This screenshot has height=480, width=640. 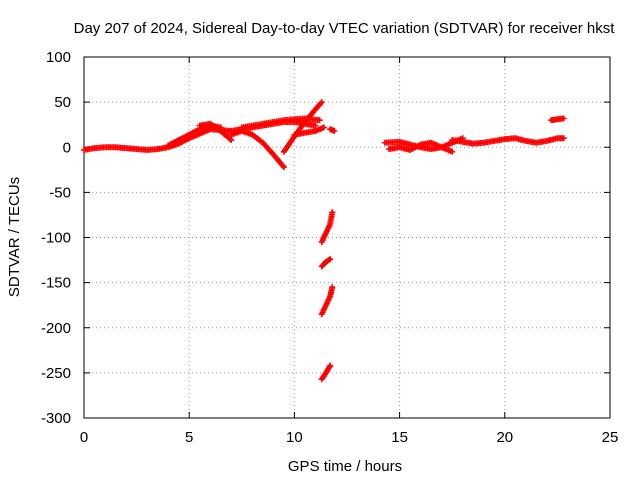 I want to click on x-tick-label: 25, so click(x=610, y=437).